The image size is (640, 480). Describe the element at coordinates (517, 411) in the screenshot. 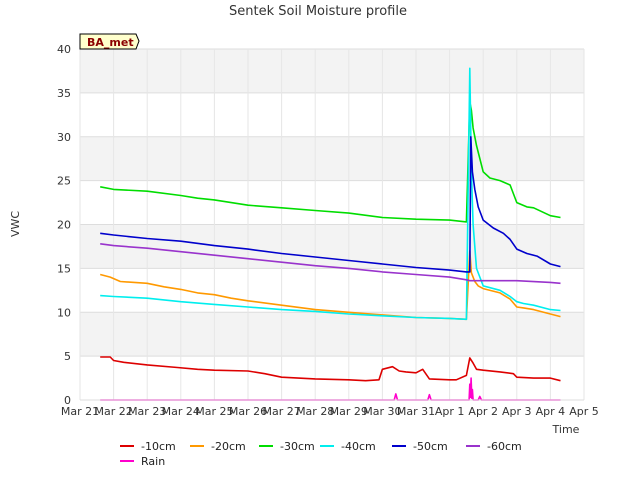

I see `x-tick-label: Apr 3` at that location.